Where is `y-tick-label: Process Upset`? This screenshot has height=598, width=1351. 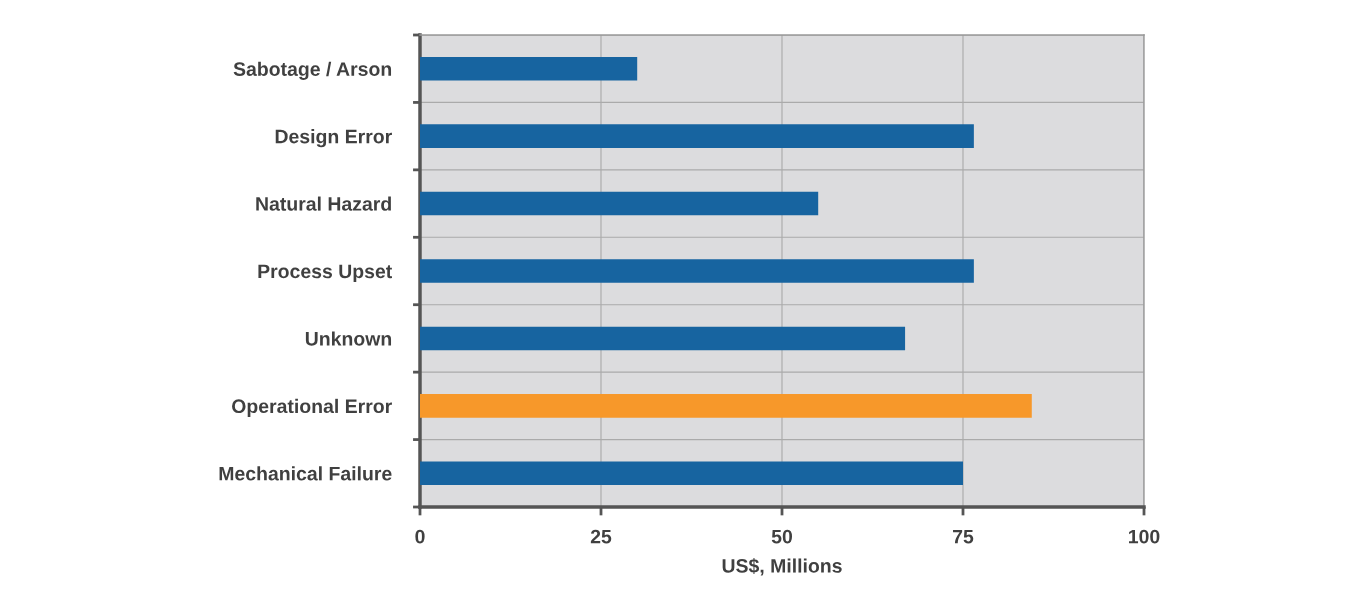
y-tick-label: Process Upset is located at coordinates (325, 273).